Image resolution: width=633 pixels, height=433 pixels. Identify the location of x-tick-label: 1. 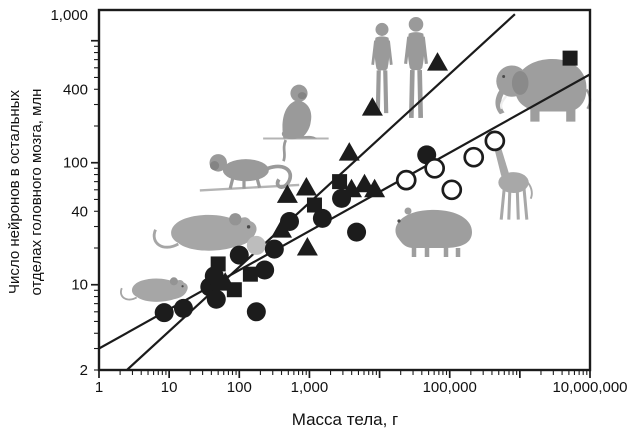
(99, 387).